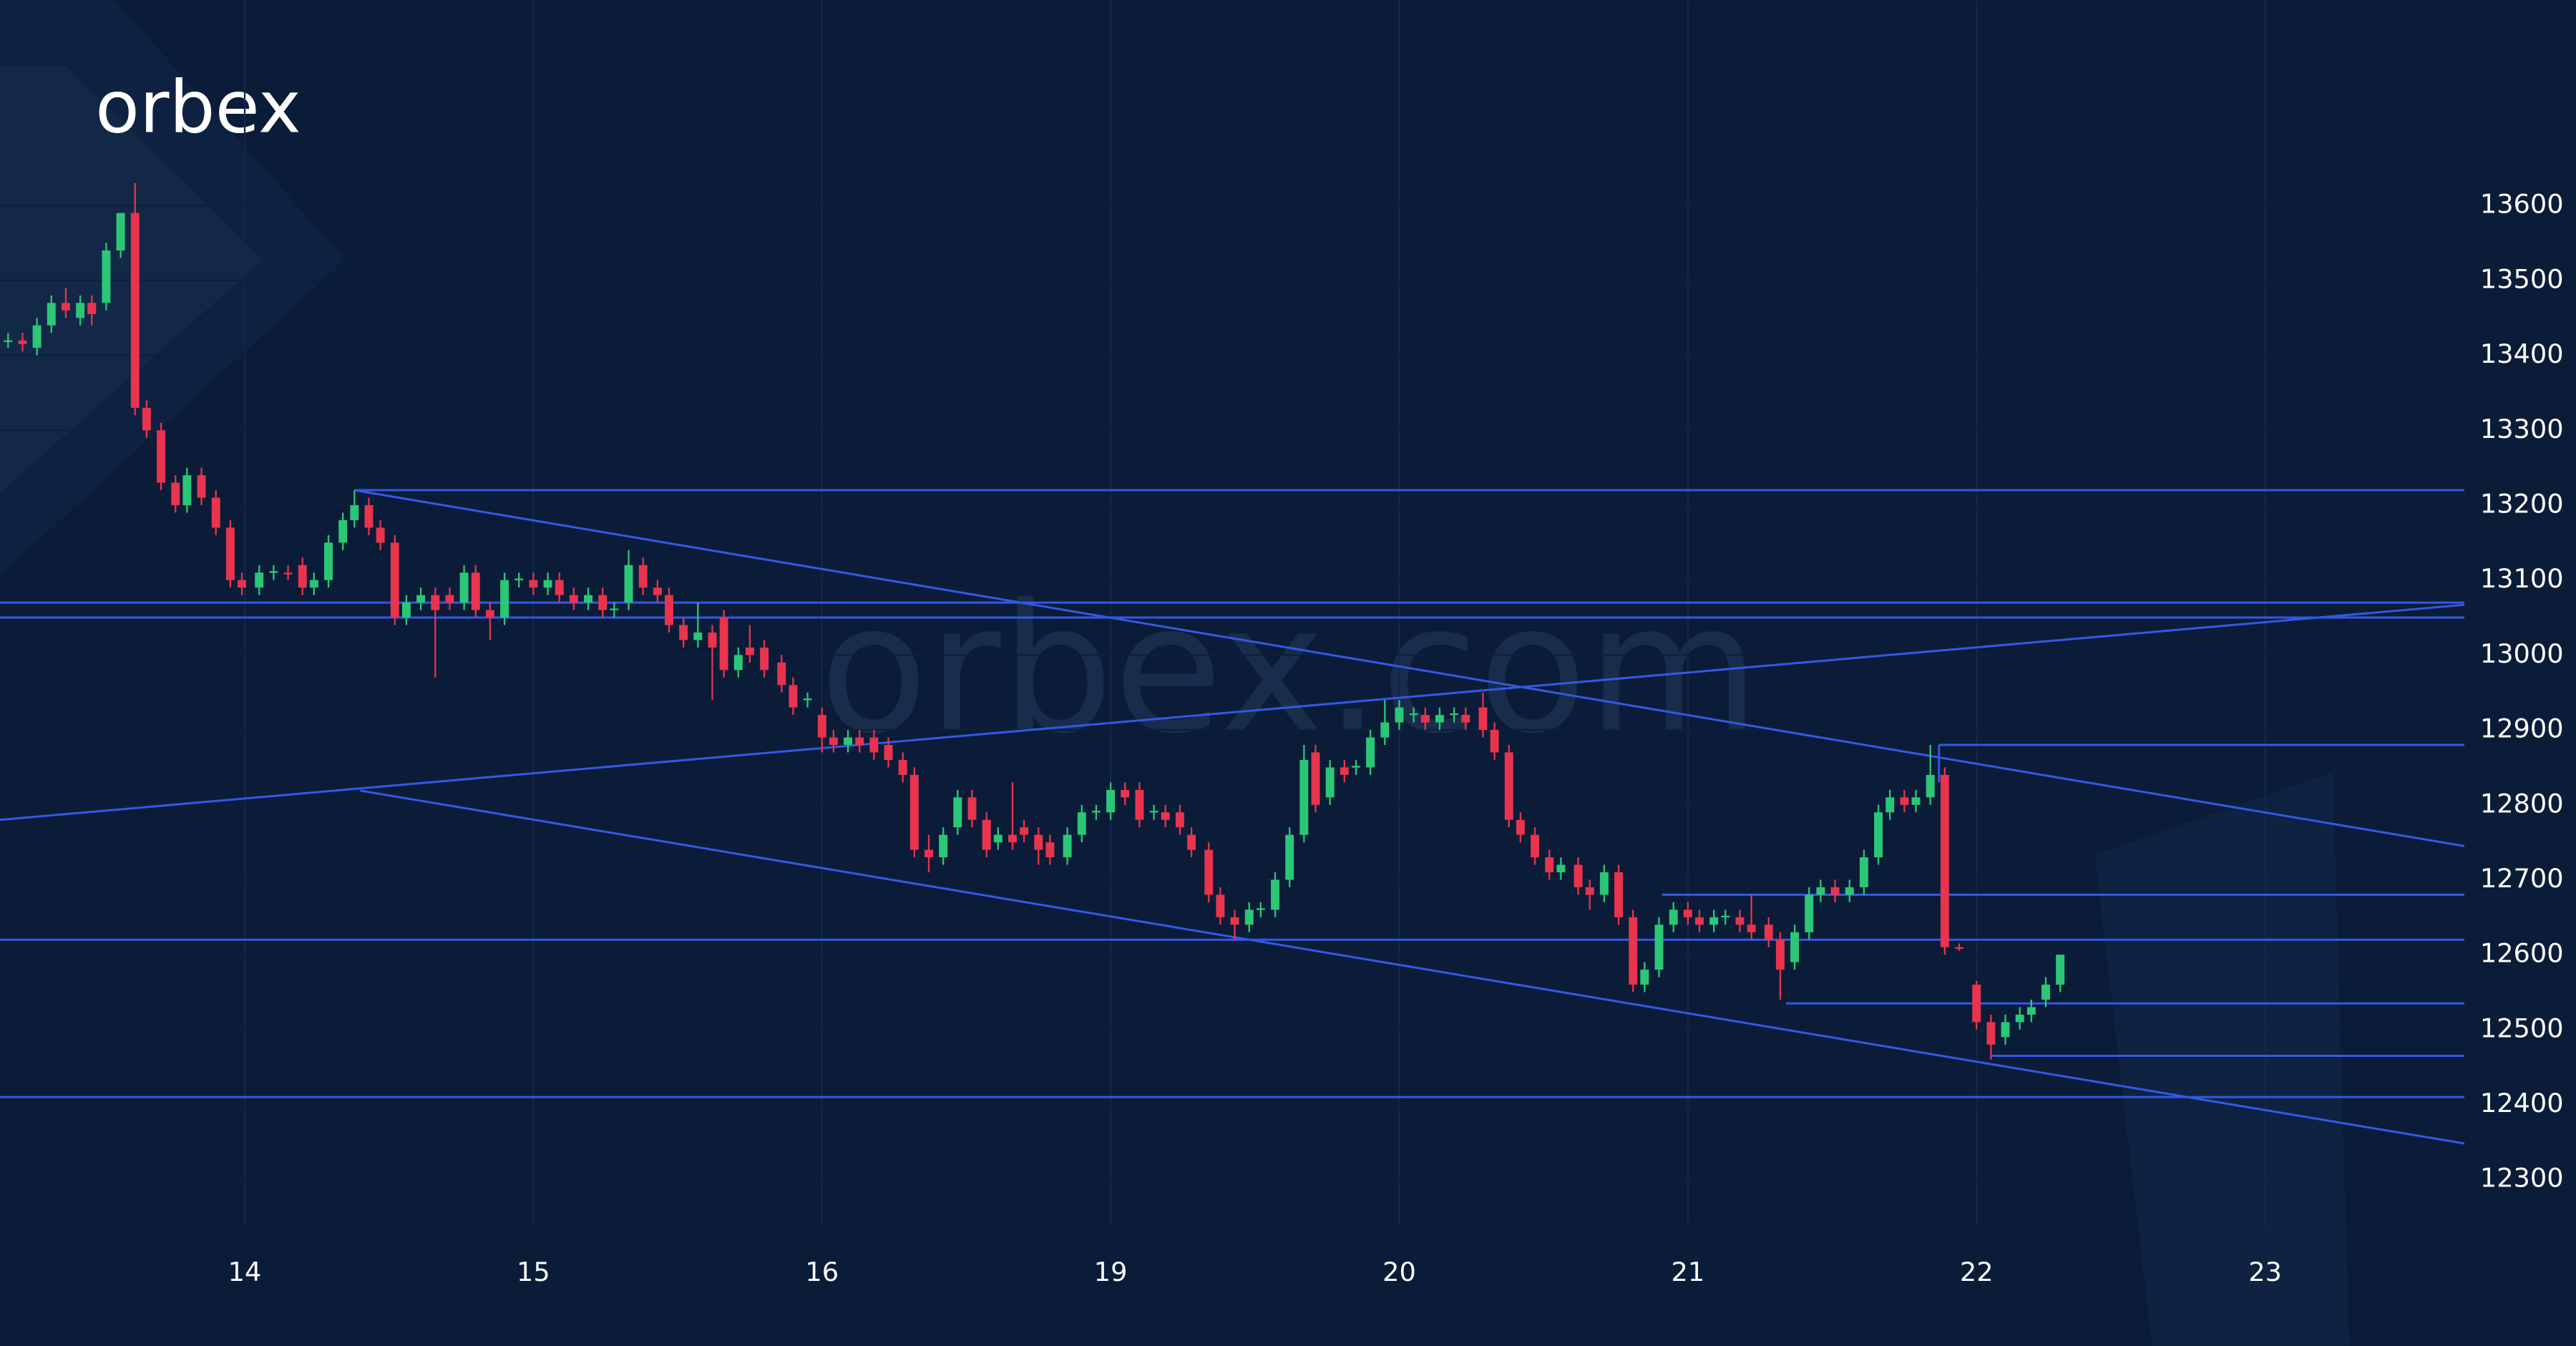  What do you see at coordinates (2522, 578) in the screenshot?
I see `y-tick-label: 13100` at bounding box center [2522, 578].